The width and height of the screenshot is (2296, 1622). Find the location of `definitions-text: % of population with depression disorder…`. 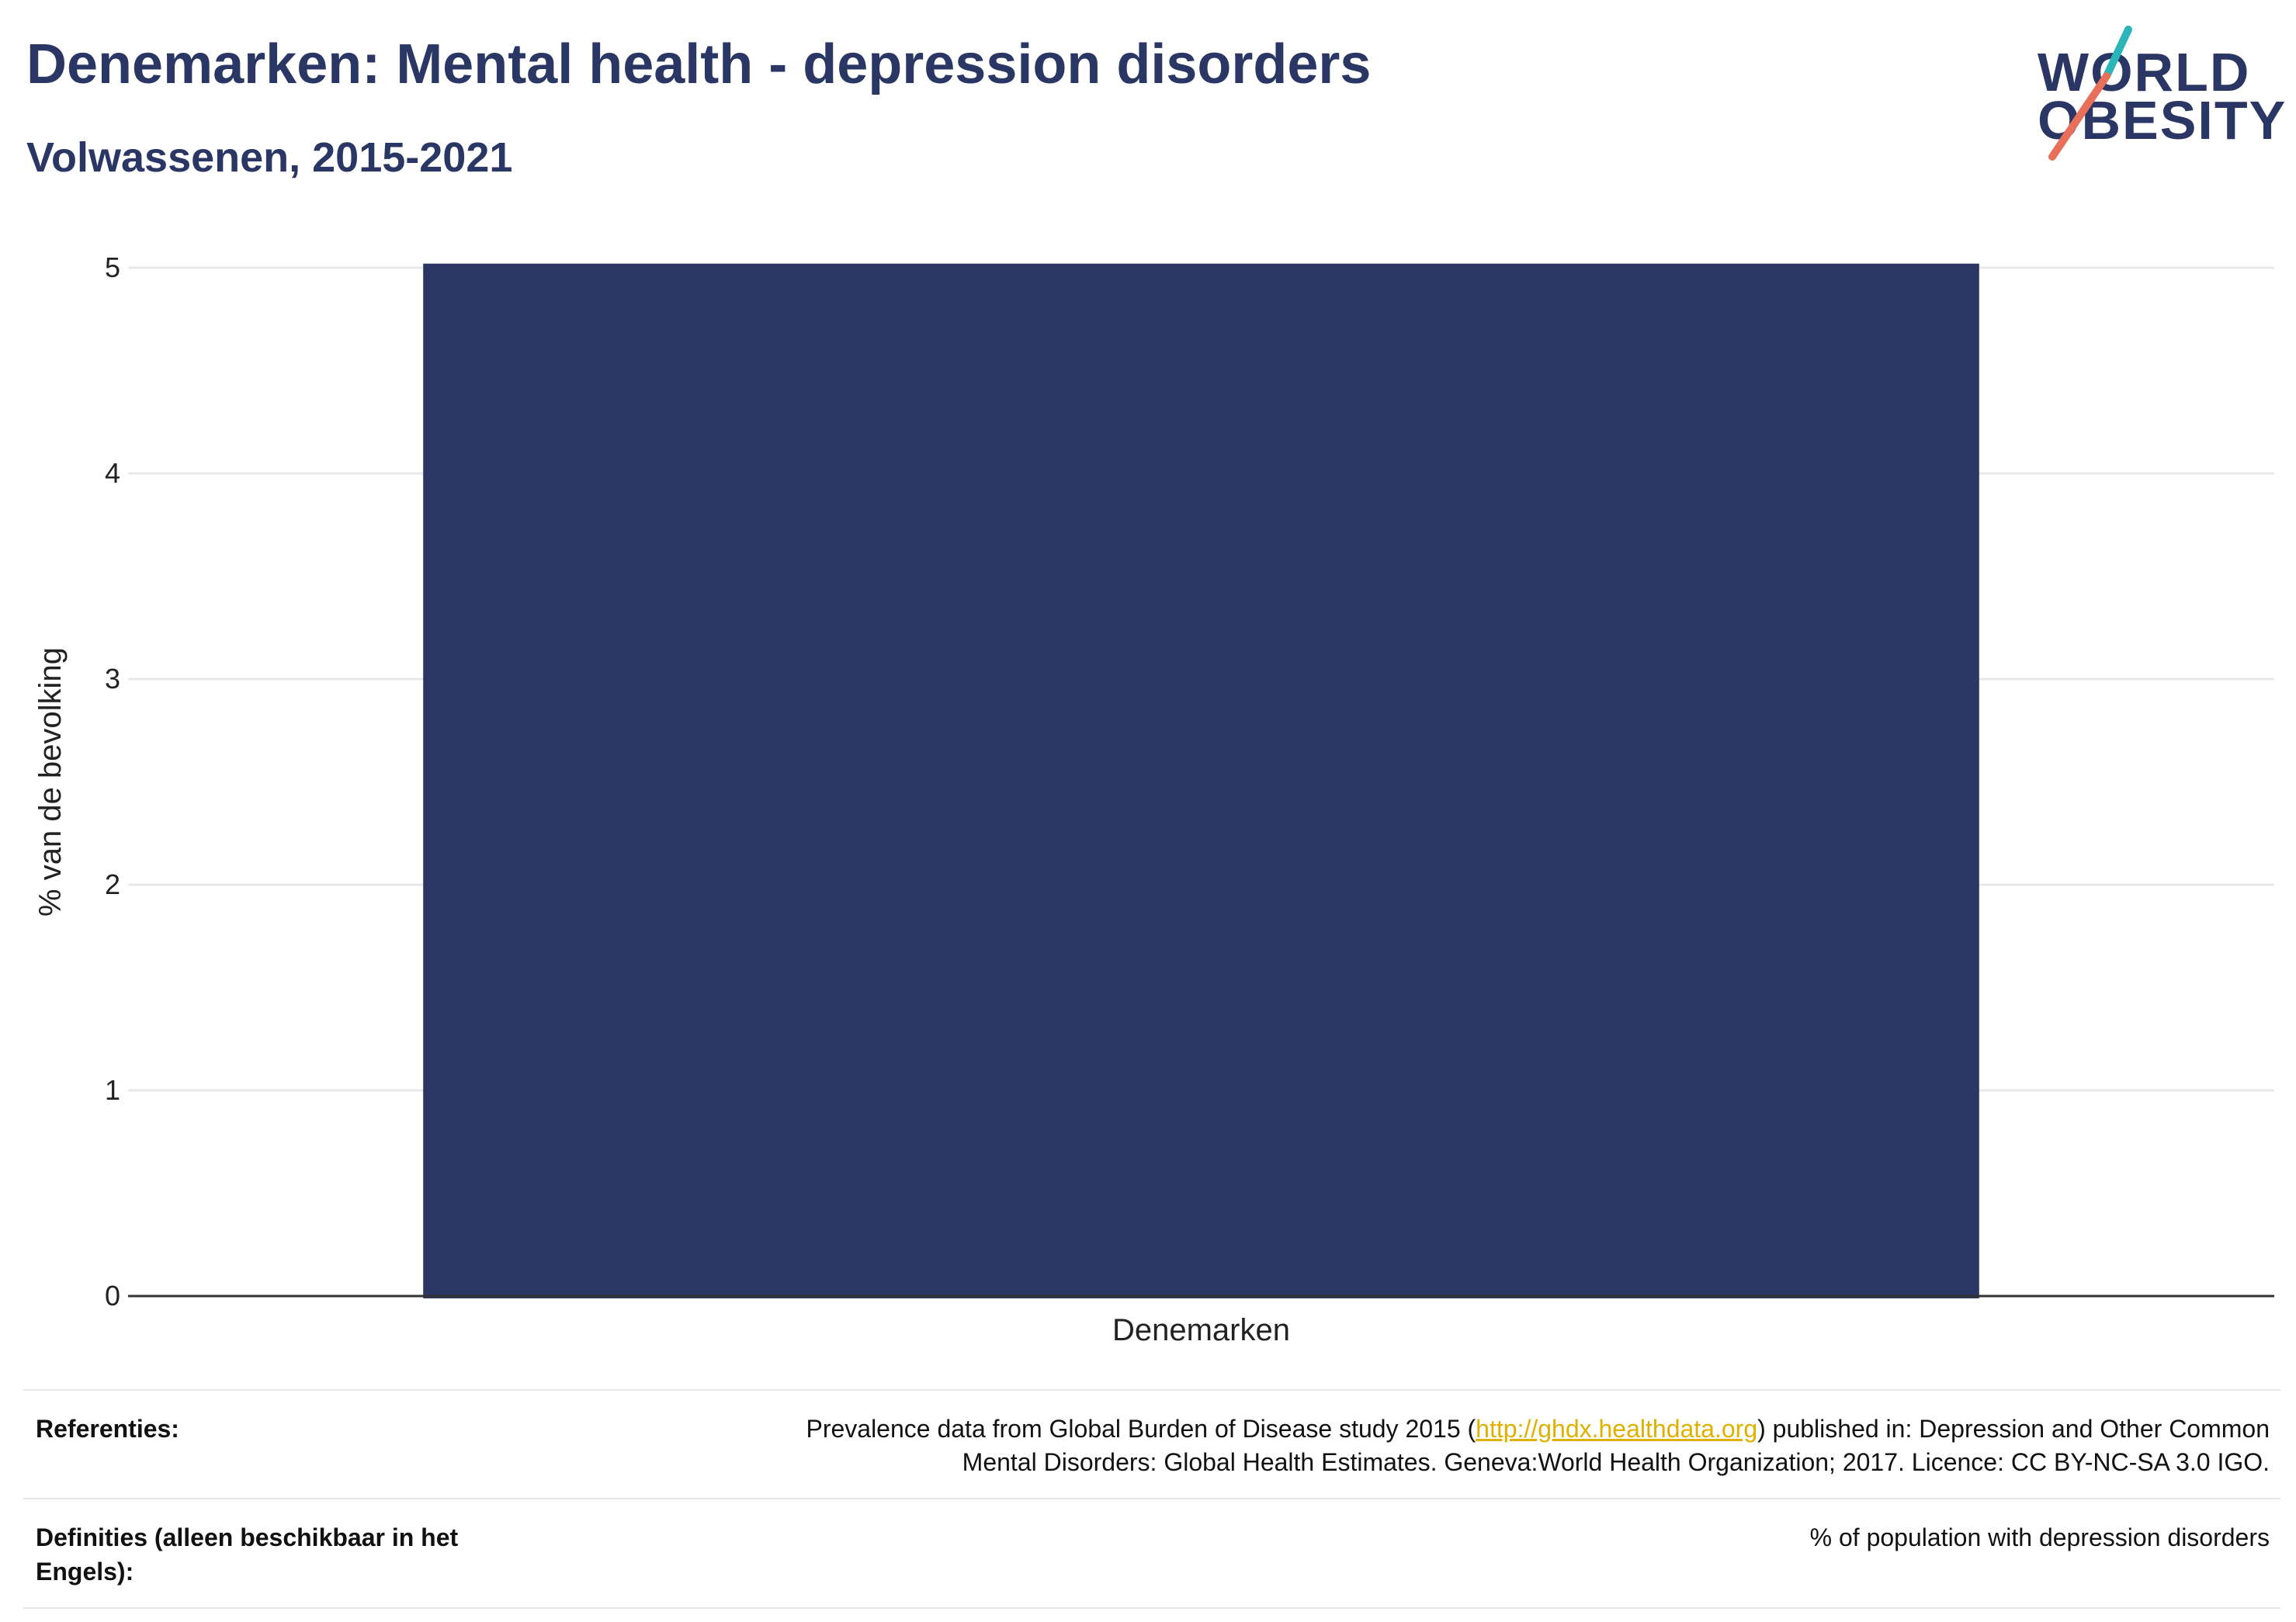

definitions-text: % of population with depression disorder… is located at coordinates (2039, 1537).